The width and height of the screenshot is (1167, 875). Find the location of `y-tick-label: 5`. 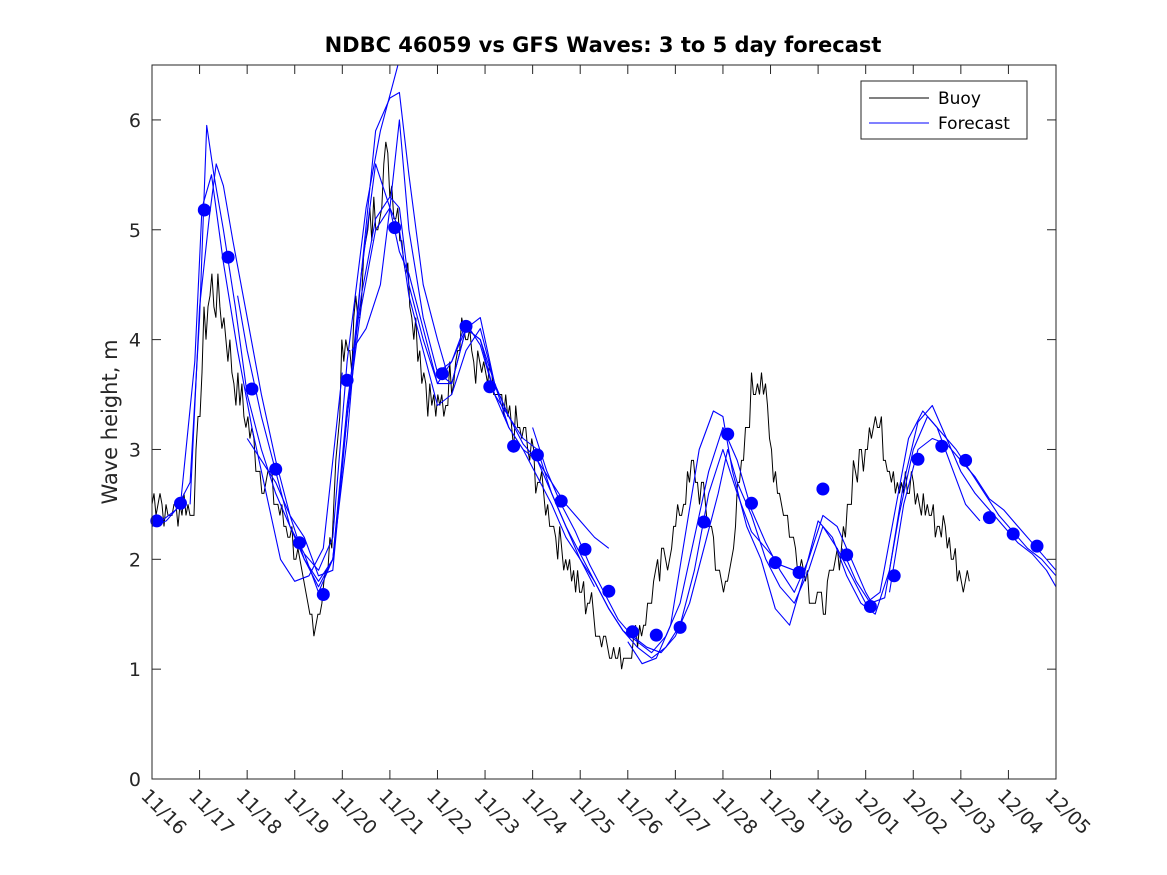

y-tick-label: 5 is located at coordinates (135, 231).